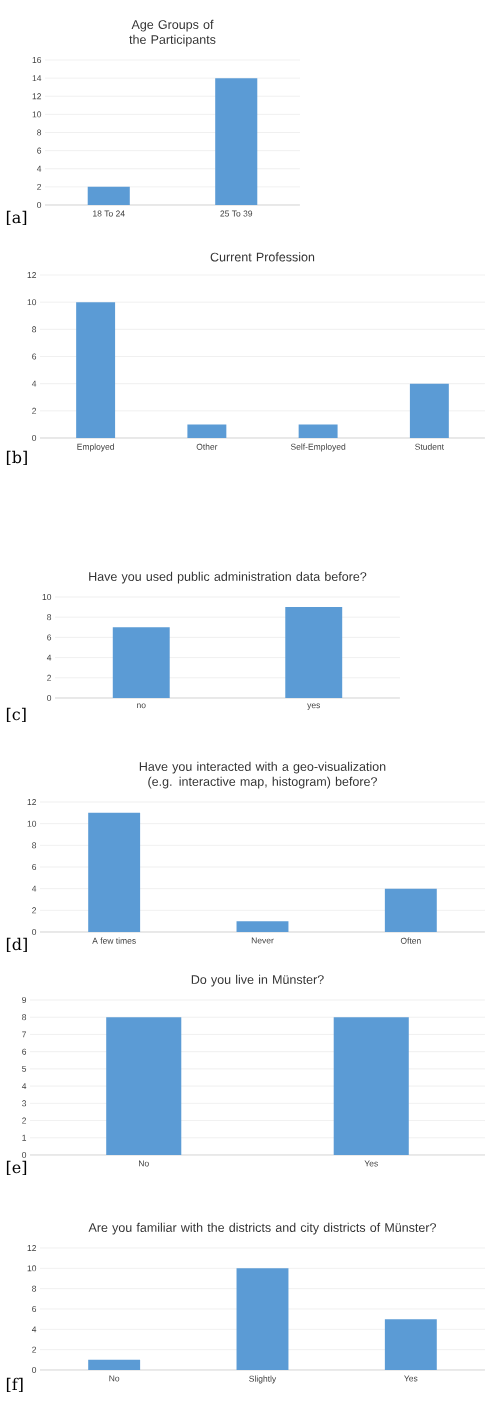 This screenshot has width=495, height=1416. I want to click on x-tick-label: yes, so click(314, 706).